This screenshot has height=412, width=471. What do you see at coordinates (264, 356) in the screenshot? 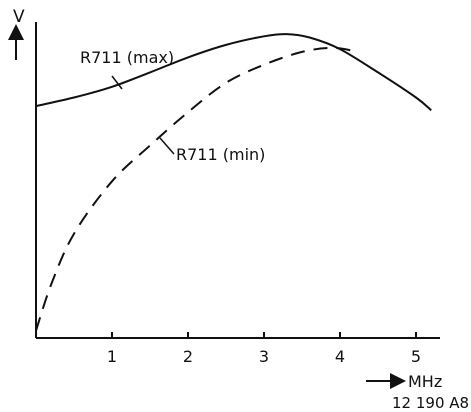
I see `x-tick-label: 3` at bounding box center [264, 356].